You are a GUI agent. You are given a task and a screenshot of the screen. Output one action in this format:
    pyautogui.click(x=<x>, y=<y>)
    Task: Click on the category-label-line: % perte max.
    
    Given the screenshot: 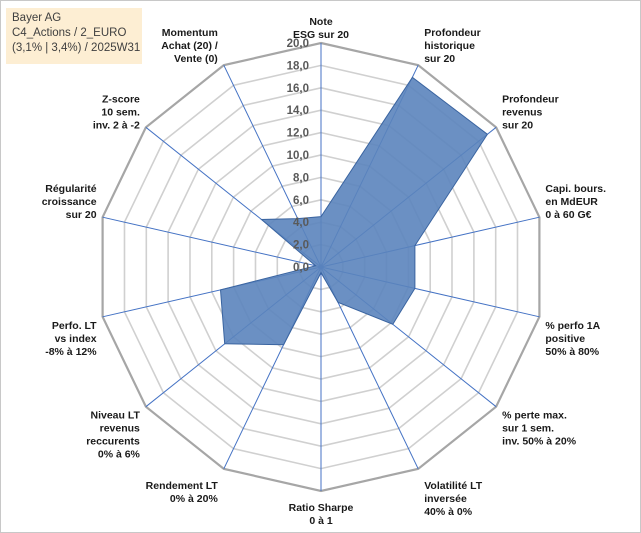 What is the action you would take?
    pyautogui.click(x=534, y=416)
    